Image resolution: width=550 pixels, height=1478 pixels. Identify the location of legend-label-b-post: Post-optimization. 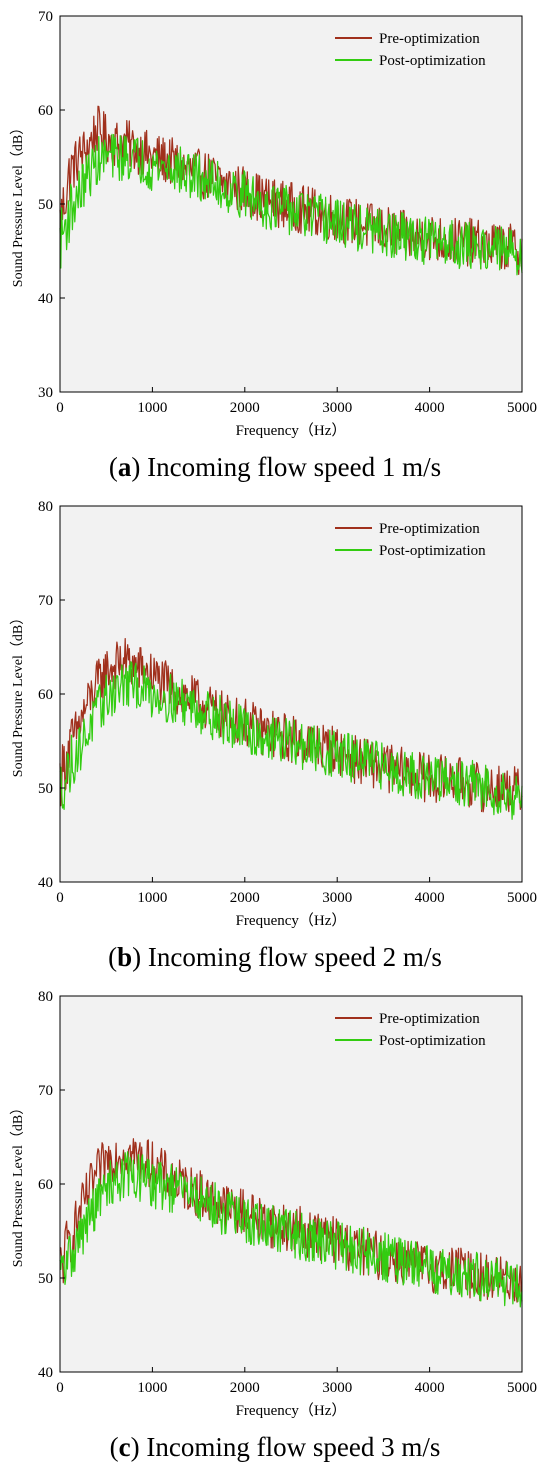
(432, 551).